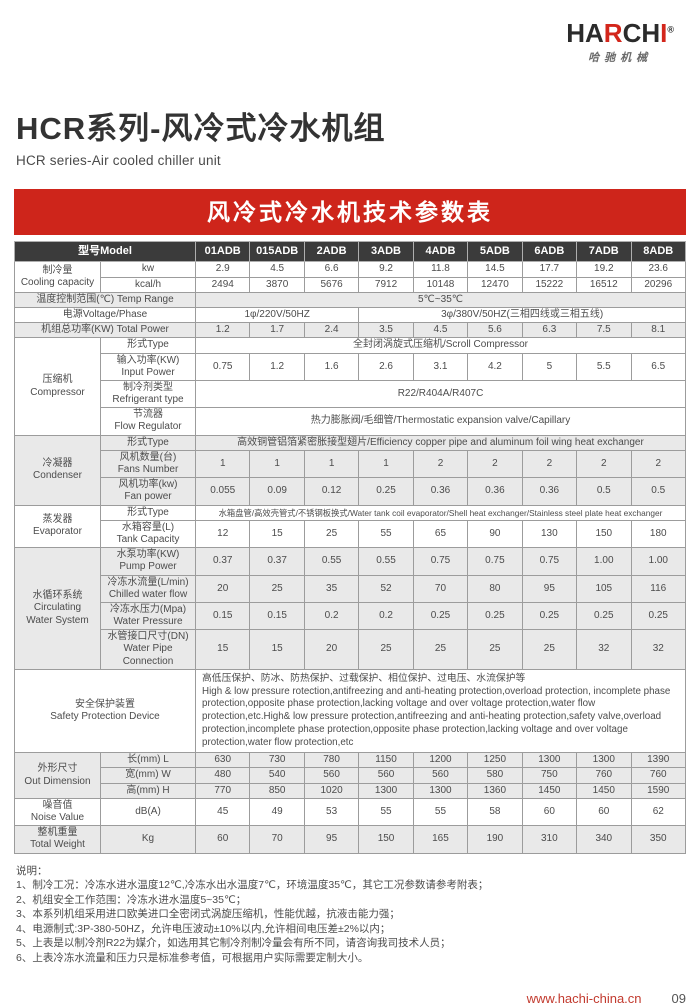 The height and width of the screenshot is (1006, 700). What do you see at coordinates (549, 251) in the screenshot?
I see `model-column-header: 6ADB` at bounding box center [549, 251].